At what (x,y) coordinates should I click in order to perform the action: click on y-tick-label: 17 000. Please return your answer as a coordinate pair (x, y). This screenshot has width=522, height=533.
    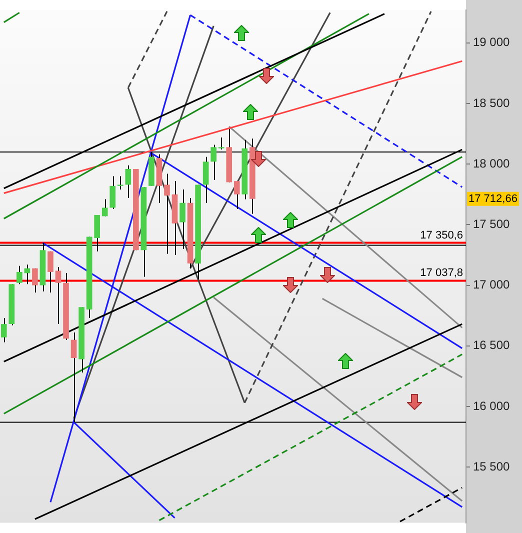
    Looking at the image, I should click on (491, 285).